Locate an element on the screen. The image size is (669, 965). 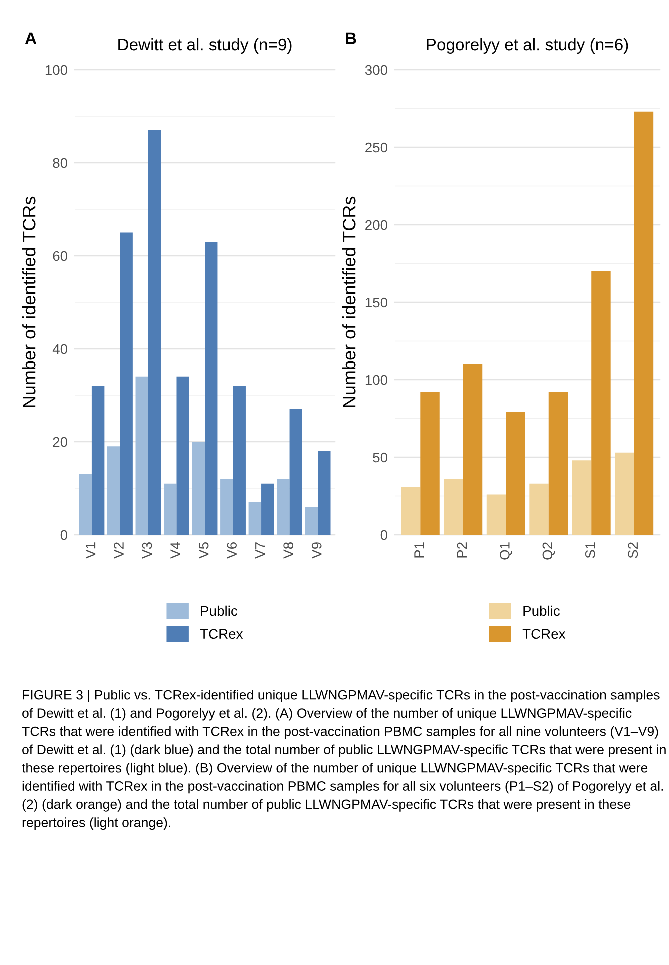
y-tick-label: 80 is located at coordinates (60, 163).